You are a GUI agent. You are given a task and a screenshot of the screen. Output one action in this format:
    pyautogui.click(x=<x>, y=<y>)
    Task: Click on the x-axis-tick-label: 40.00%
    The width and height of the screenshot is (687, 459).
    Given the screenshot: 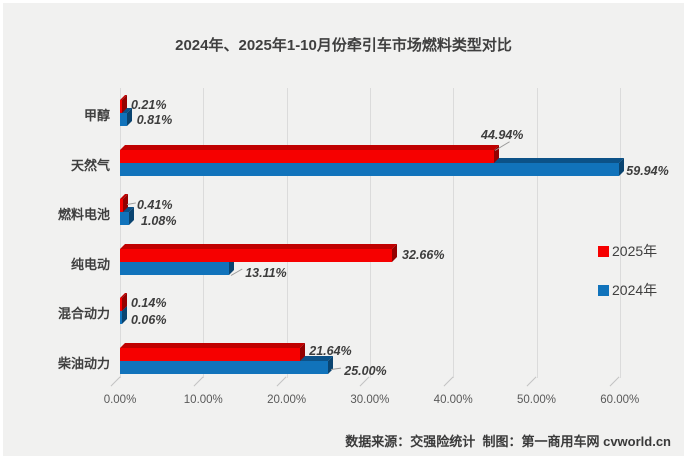 What is the action you would take?
    pyautogui.click(x=453, y=400)
    